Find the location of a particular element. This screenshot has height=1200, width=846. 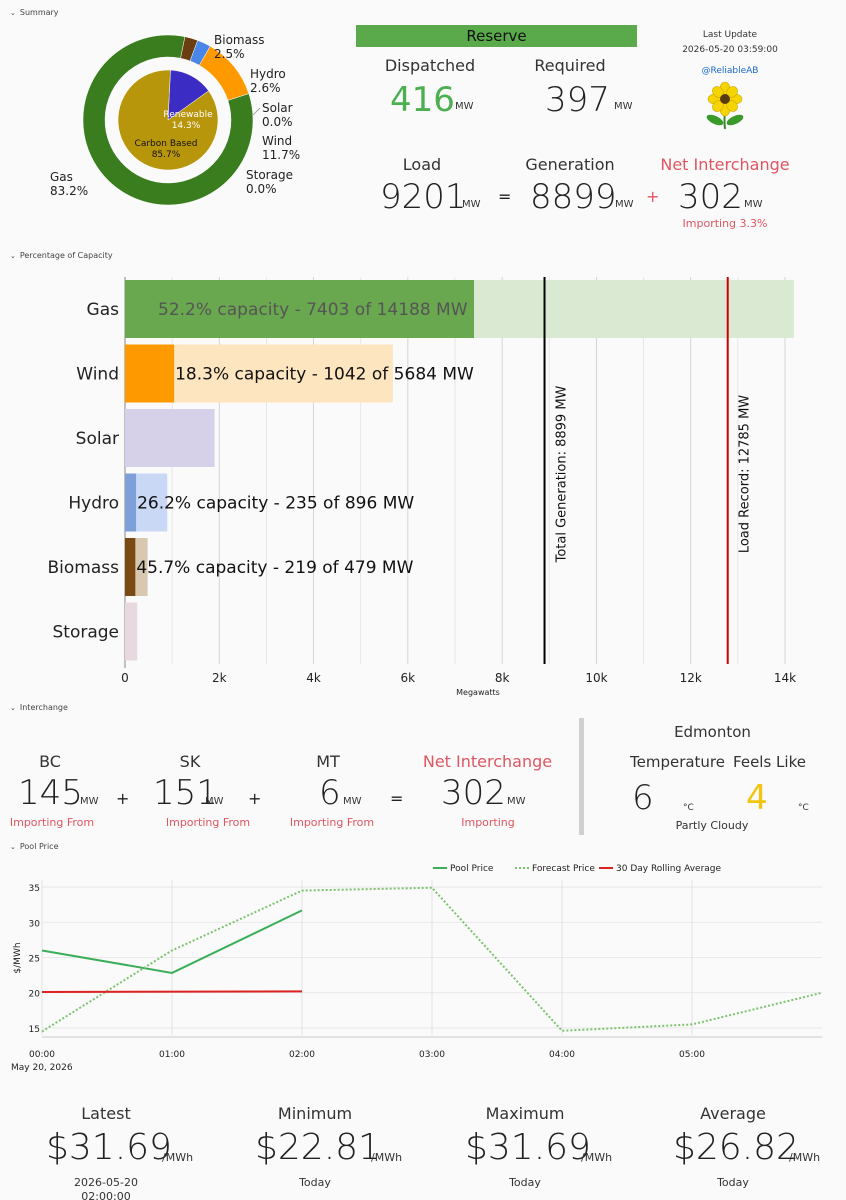

pie-value-carbon: 85.7% is located at coordinates (166, 155).